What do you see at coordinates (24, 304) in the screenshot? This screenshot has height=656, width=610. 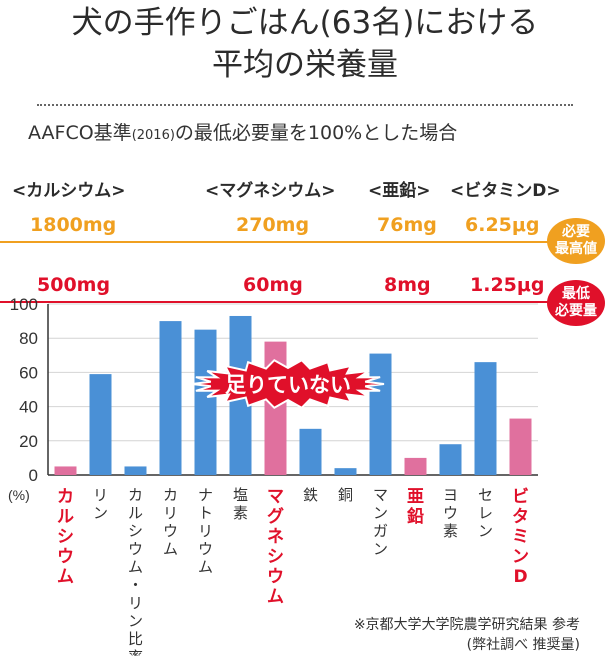 I see `y-tick-label: 100` at bounding box center [24, 304].